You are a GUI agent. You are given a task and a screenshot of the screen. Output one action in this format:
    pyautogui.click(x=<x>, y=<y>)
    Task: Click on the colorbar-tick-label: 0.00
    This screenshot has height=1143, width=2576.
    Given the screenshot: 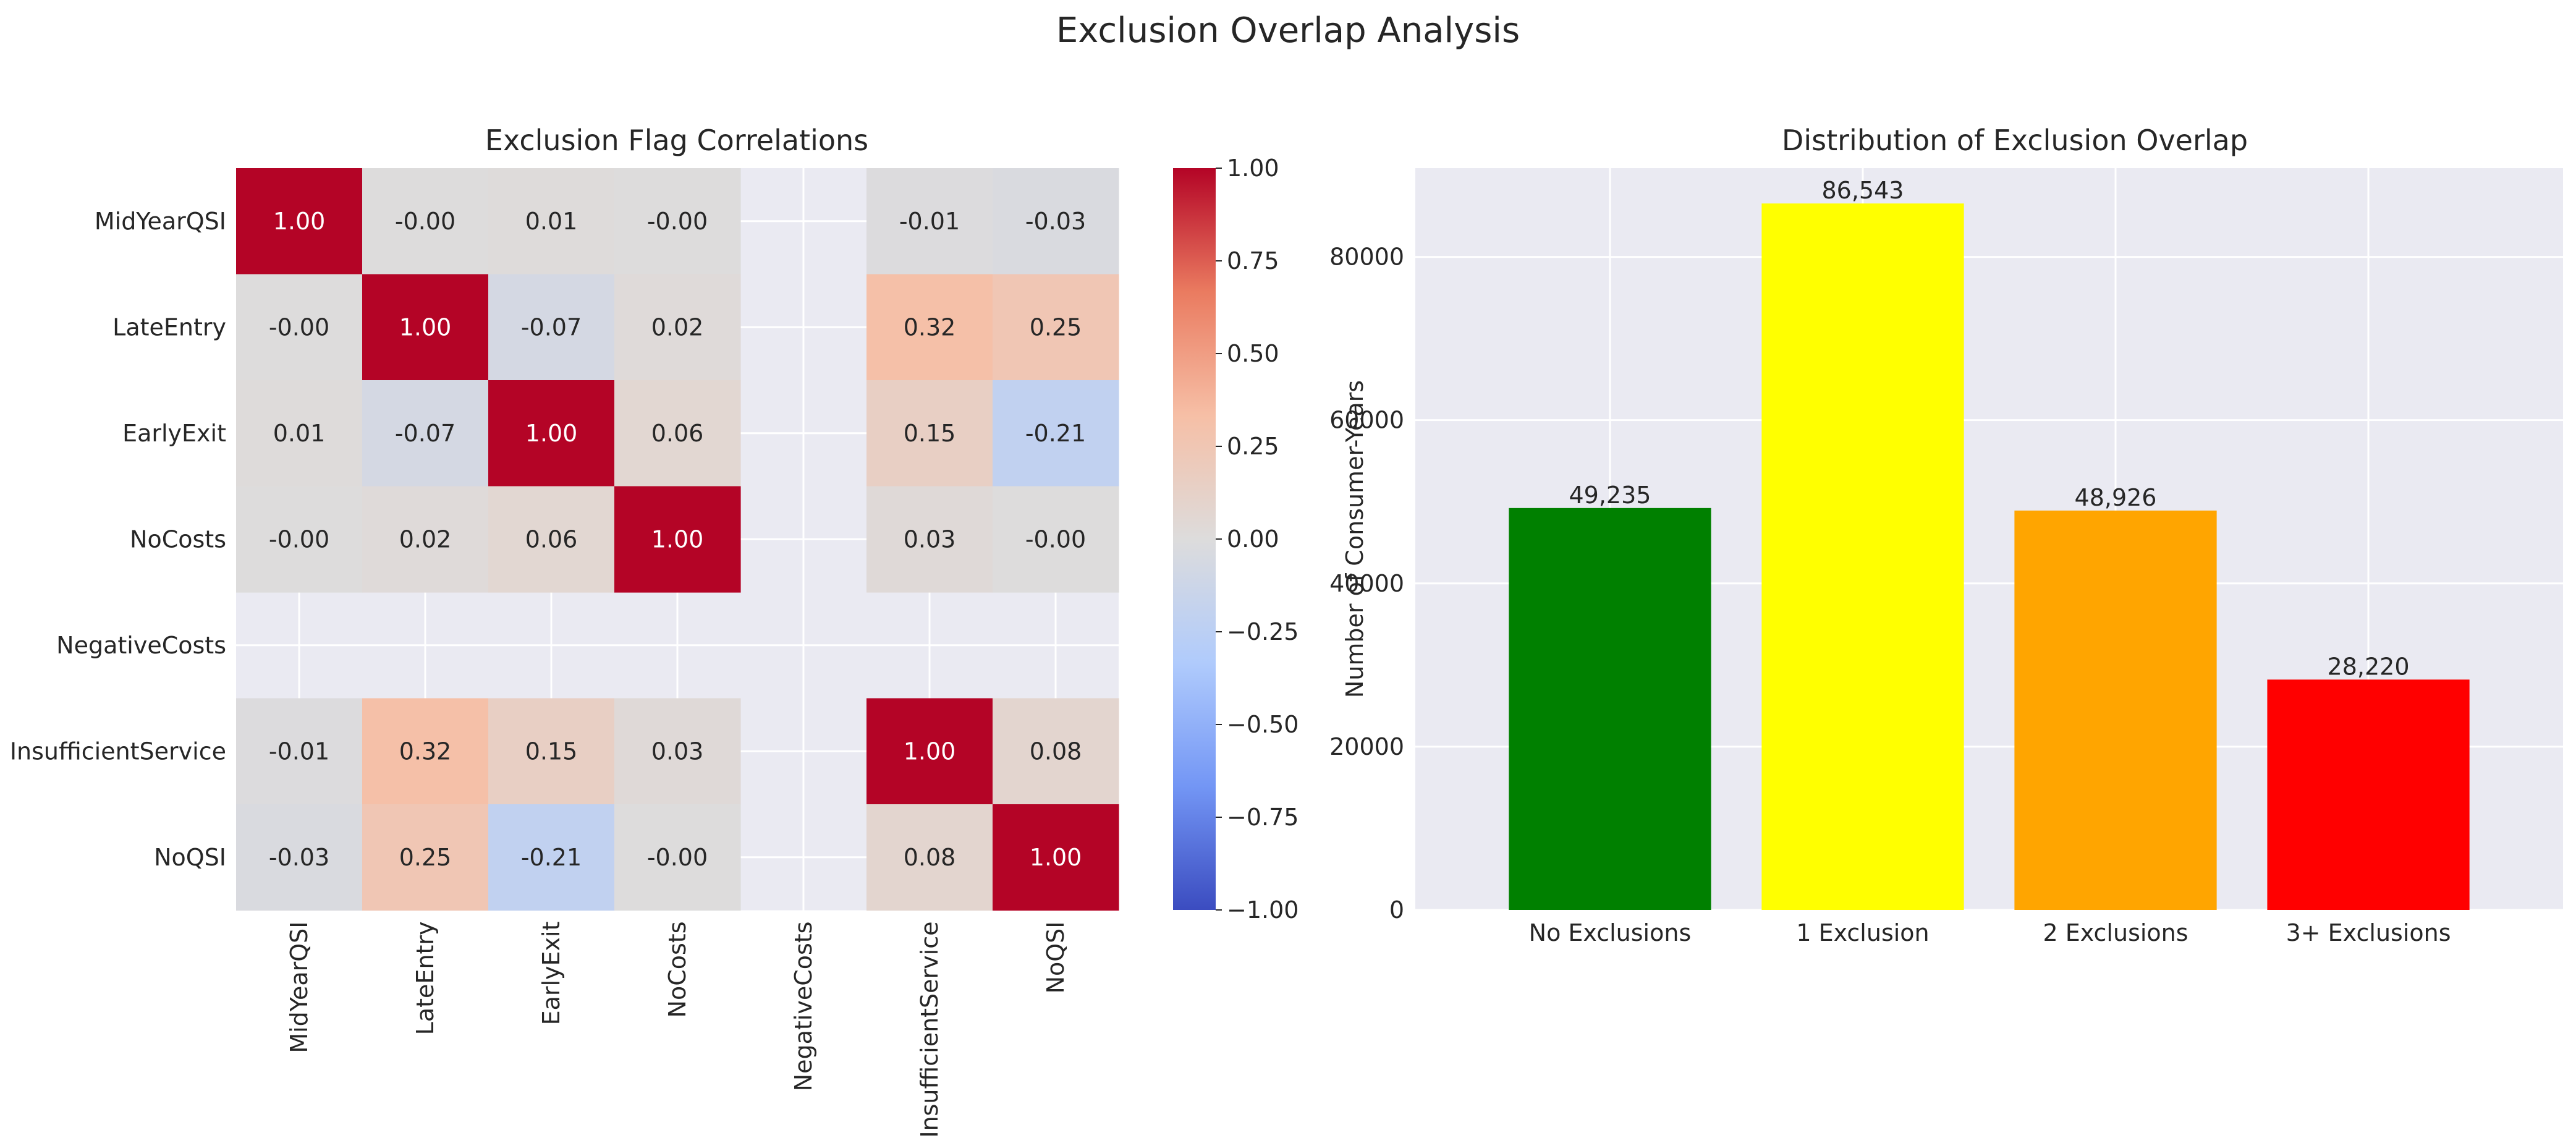 What is the action you would take?
    pyautogui.click(x=1253, y=539)
    